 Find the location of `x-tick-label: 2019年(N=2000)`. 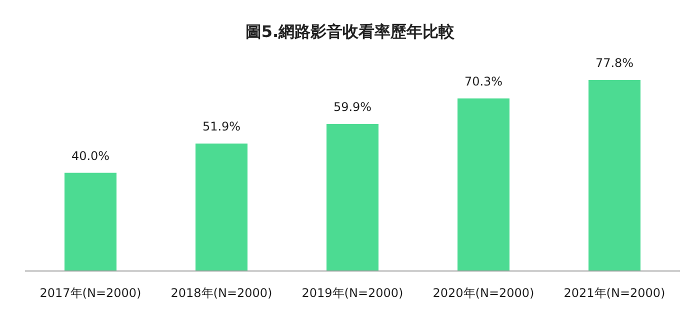

x-tick-label: 2019年(N=2000) is located at coordinates (353, 293).